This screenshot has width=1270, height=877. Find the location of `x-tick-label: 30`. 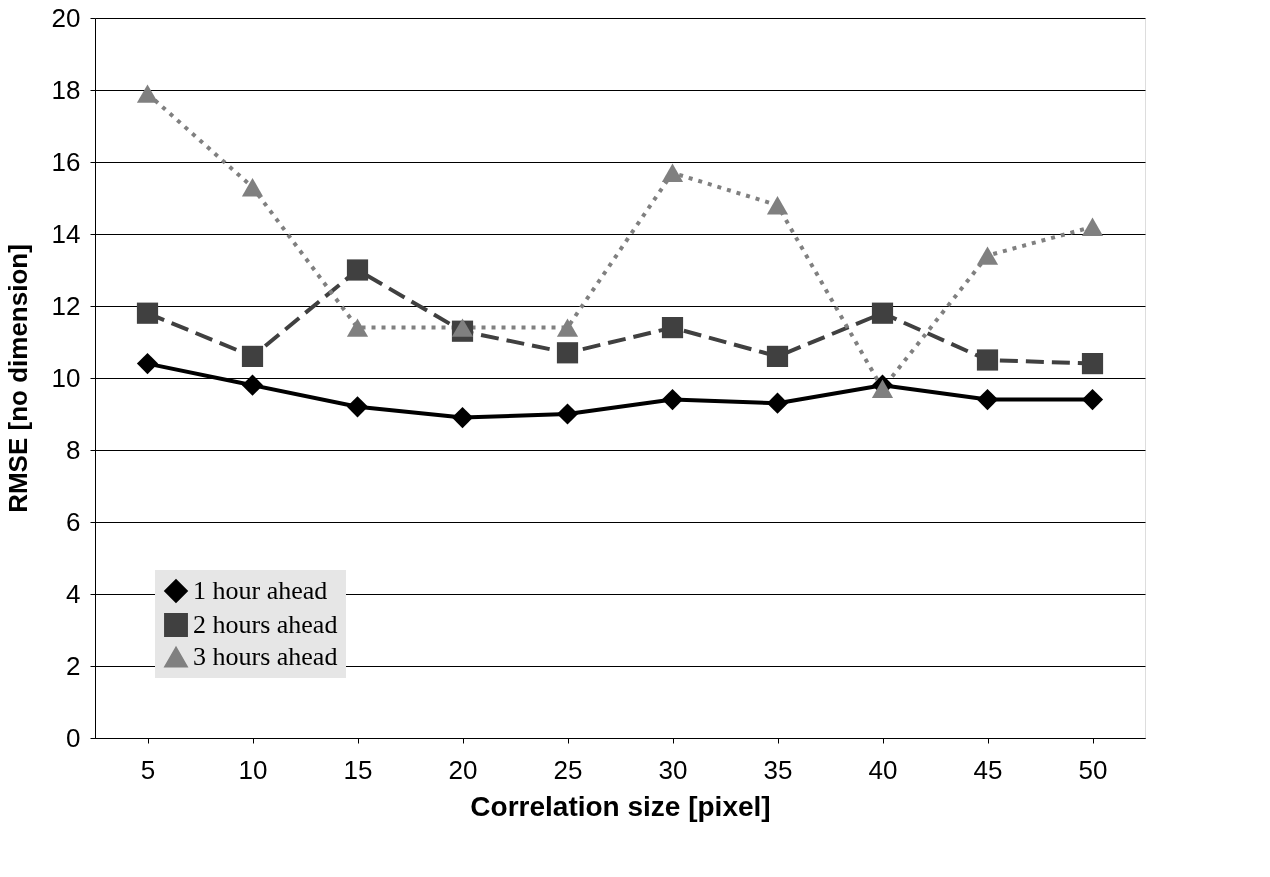

x-tick-label: 30 is located at coordinates (673, 769).